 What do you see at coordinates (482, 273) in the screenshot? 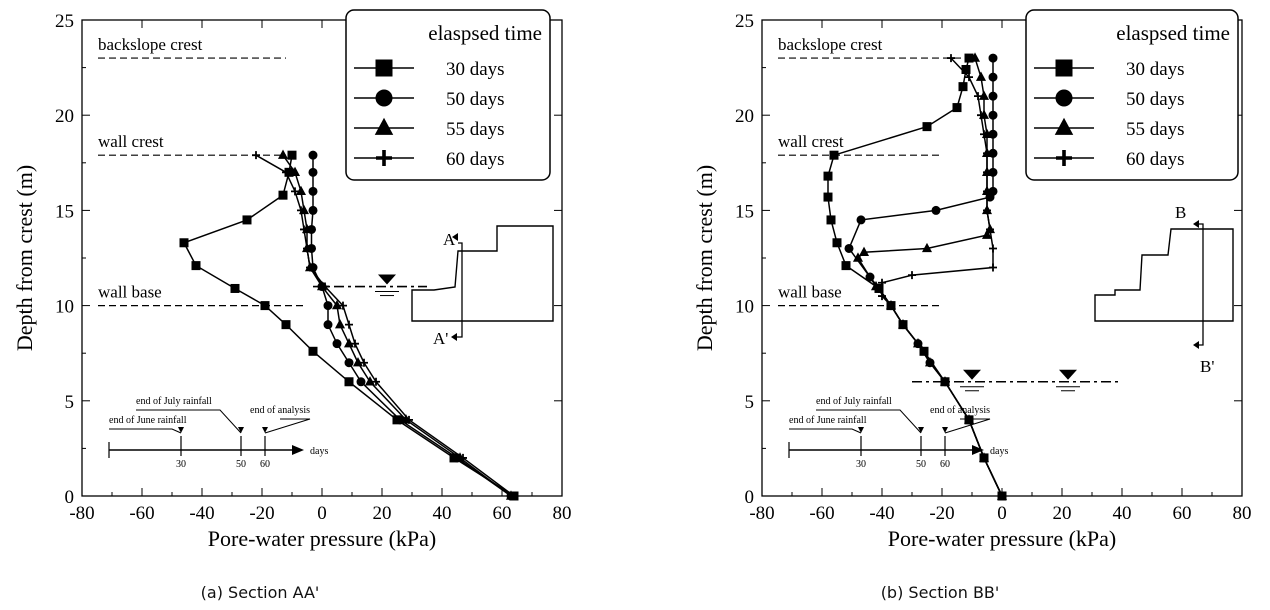
I see `wall-outline` at bounding box center [482, 273].